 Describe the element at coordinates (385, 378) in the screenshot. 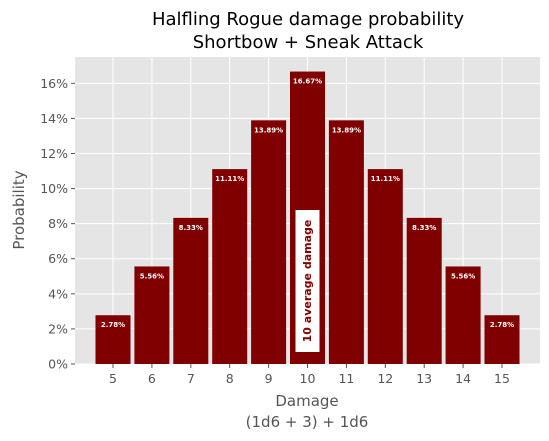

I see `x-tick-label-12: 12` at that location.